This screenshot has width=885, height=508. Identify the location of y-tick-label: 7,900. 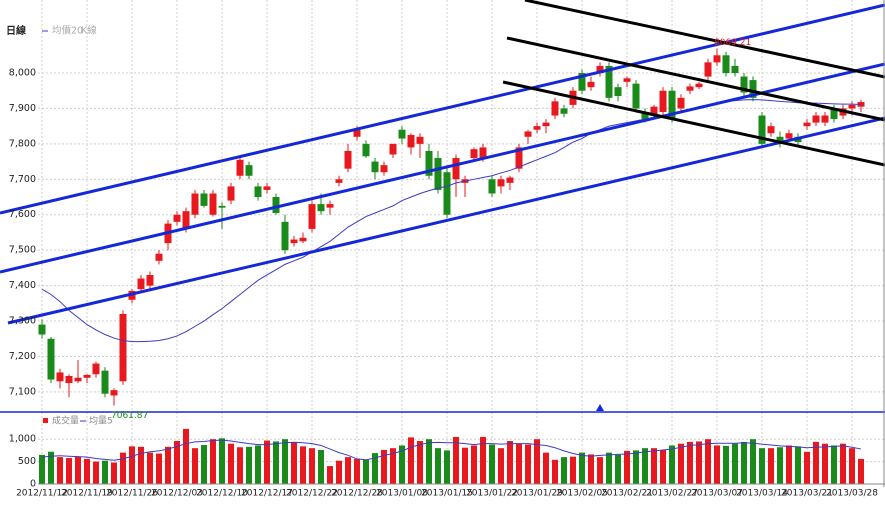
(22, 108).